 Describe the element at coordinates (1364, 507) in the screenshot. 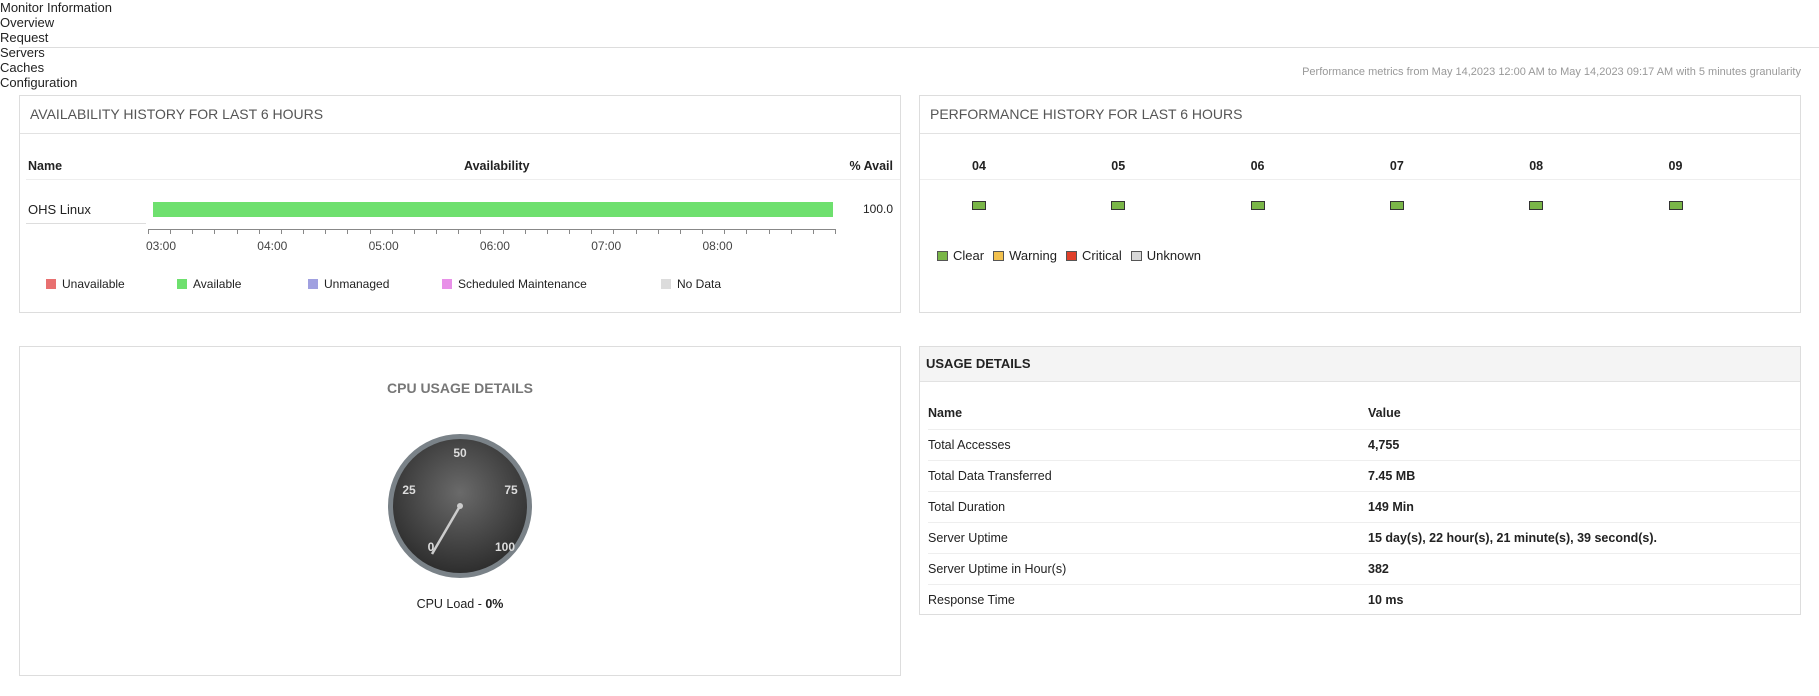

I see `table-row: Total Duration 149 Min` at that location.